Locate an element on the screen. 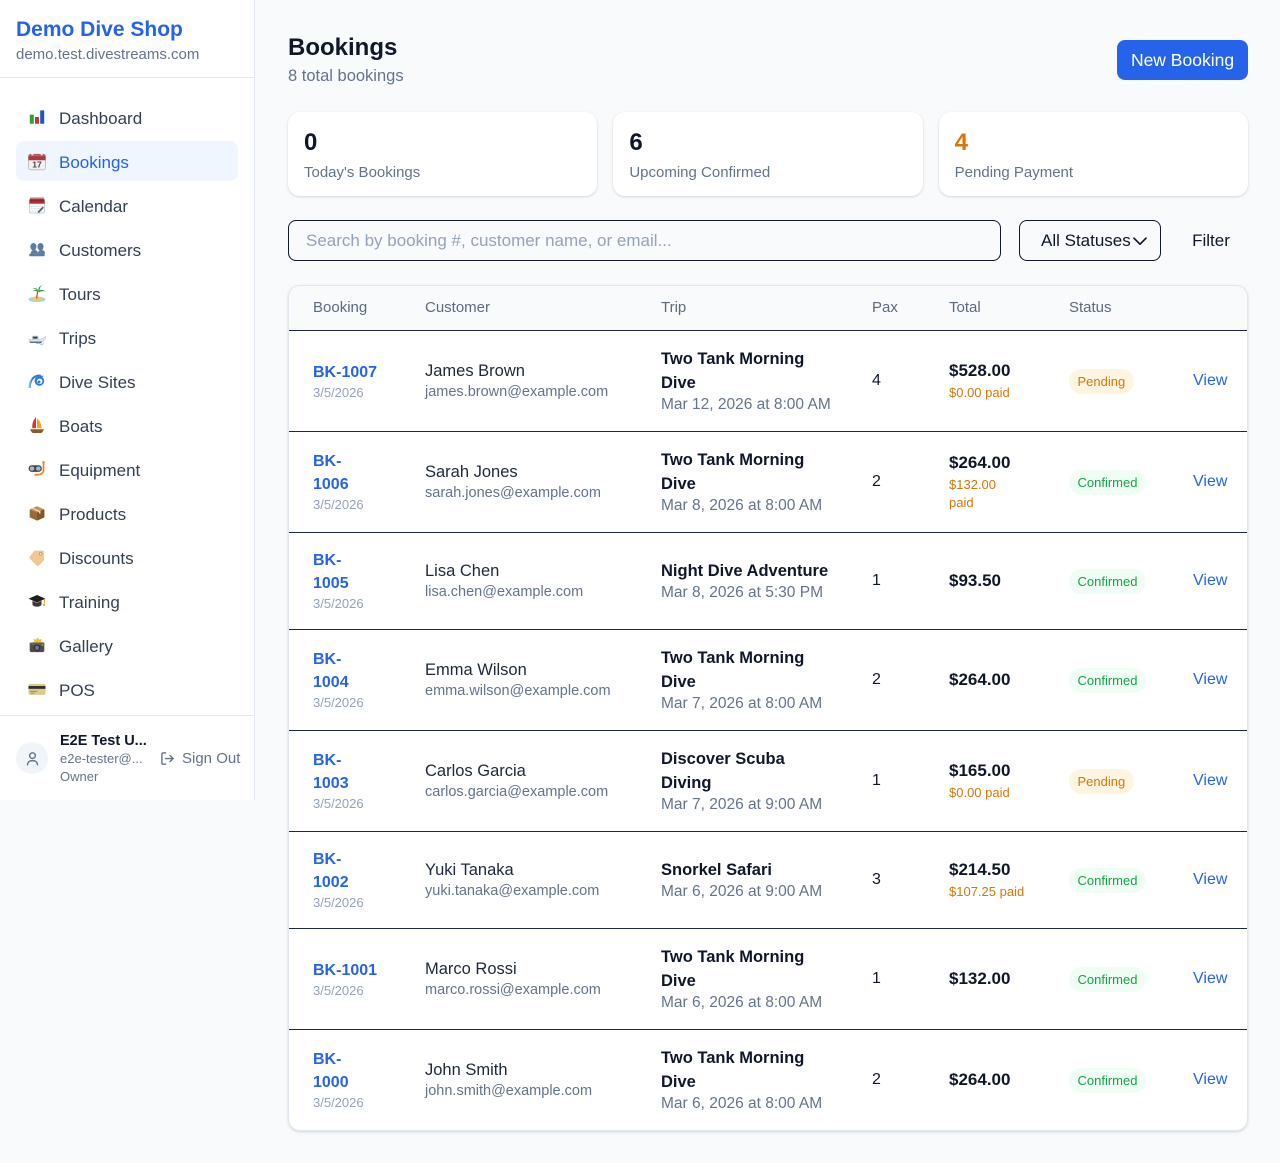 This screenshot has width=1280, height=1163. svg-text: 17 is located at coordinates (37, 164).